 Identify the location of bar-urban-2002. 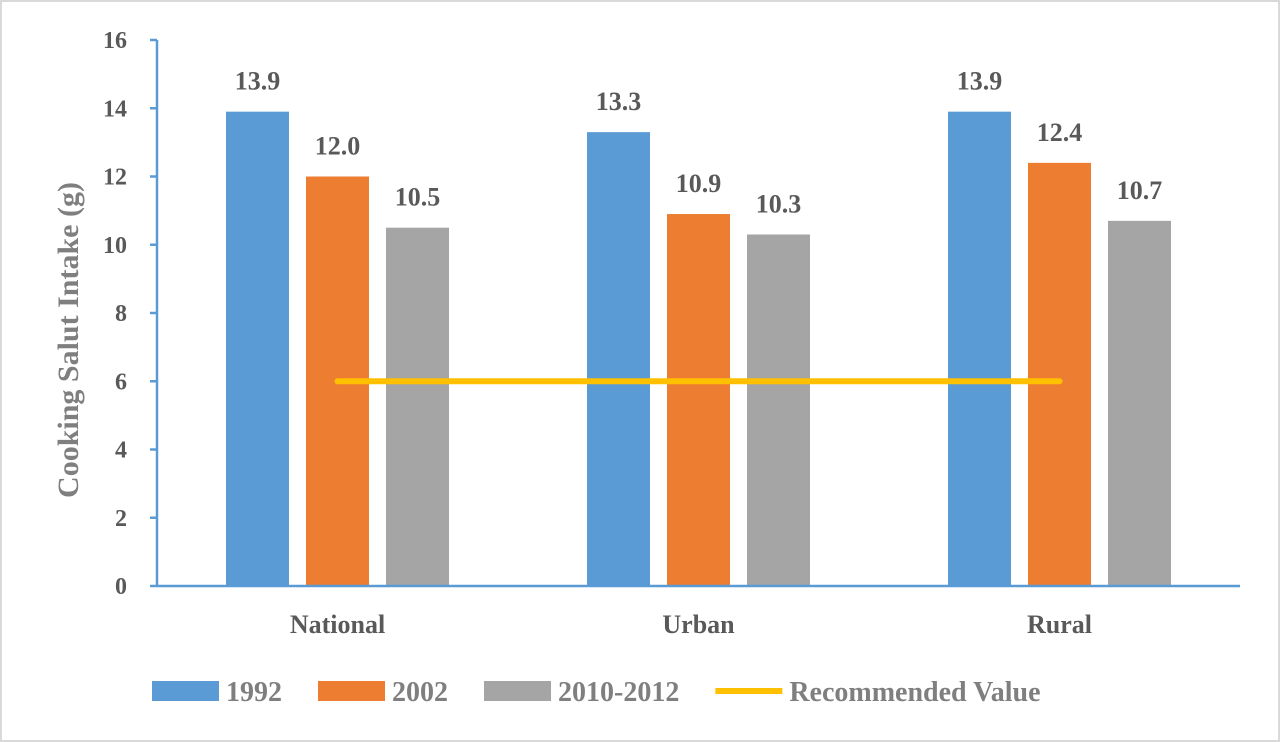
(698, 400).